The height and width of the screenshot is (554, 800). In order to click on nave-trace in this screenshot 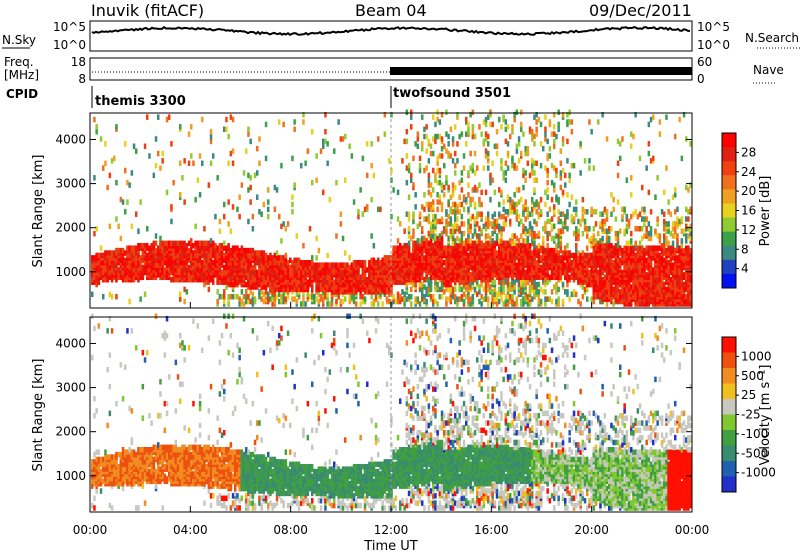, I will do `click(541, 71)`.